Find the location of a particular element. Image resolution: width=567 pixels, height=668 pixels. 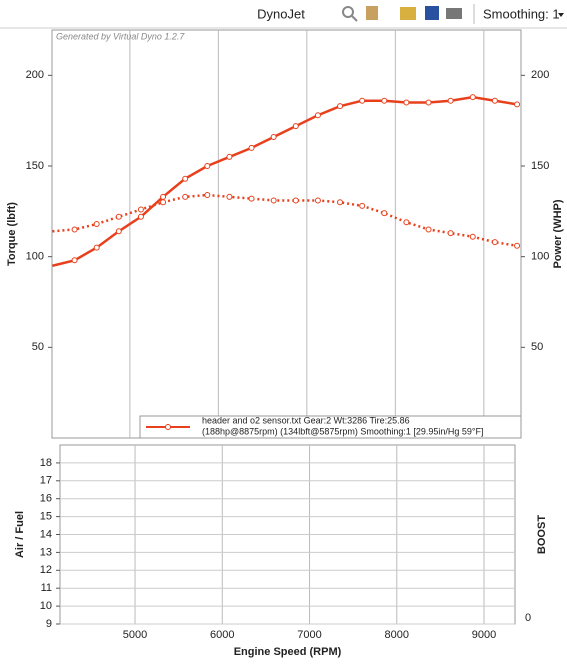

y-axis-label: Torque (lbft) is located at coordinates (12, 234).